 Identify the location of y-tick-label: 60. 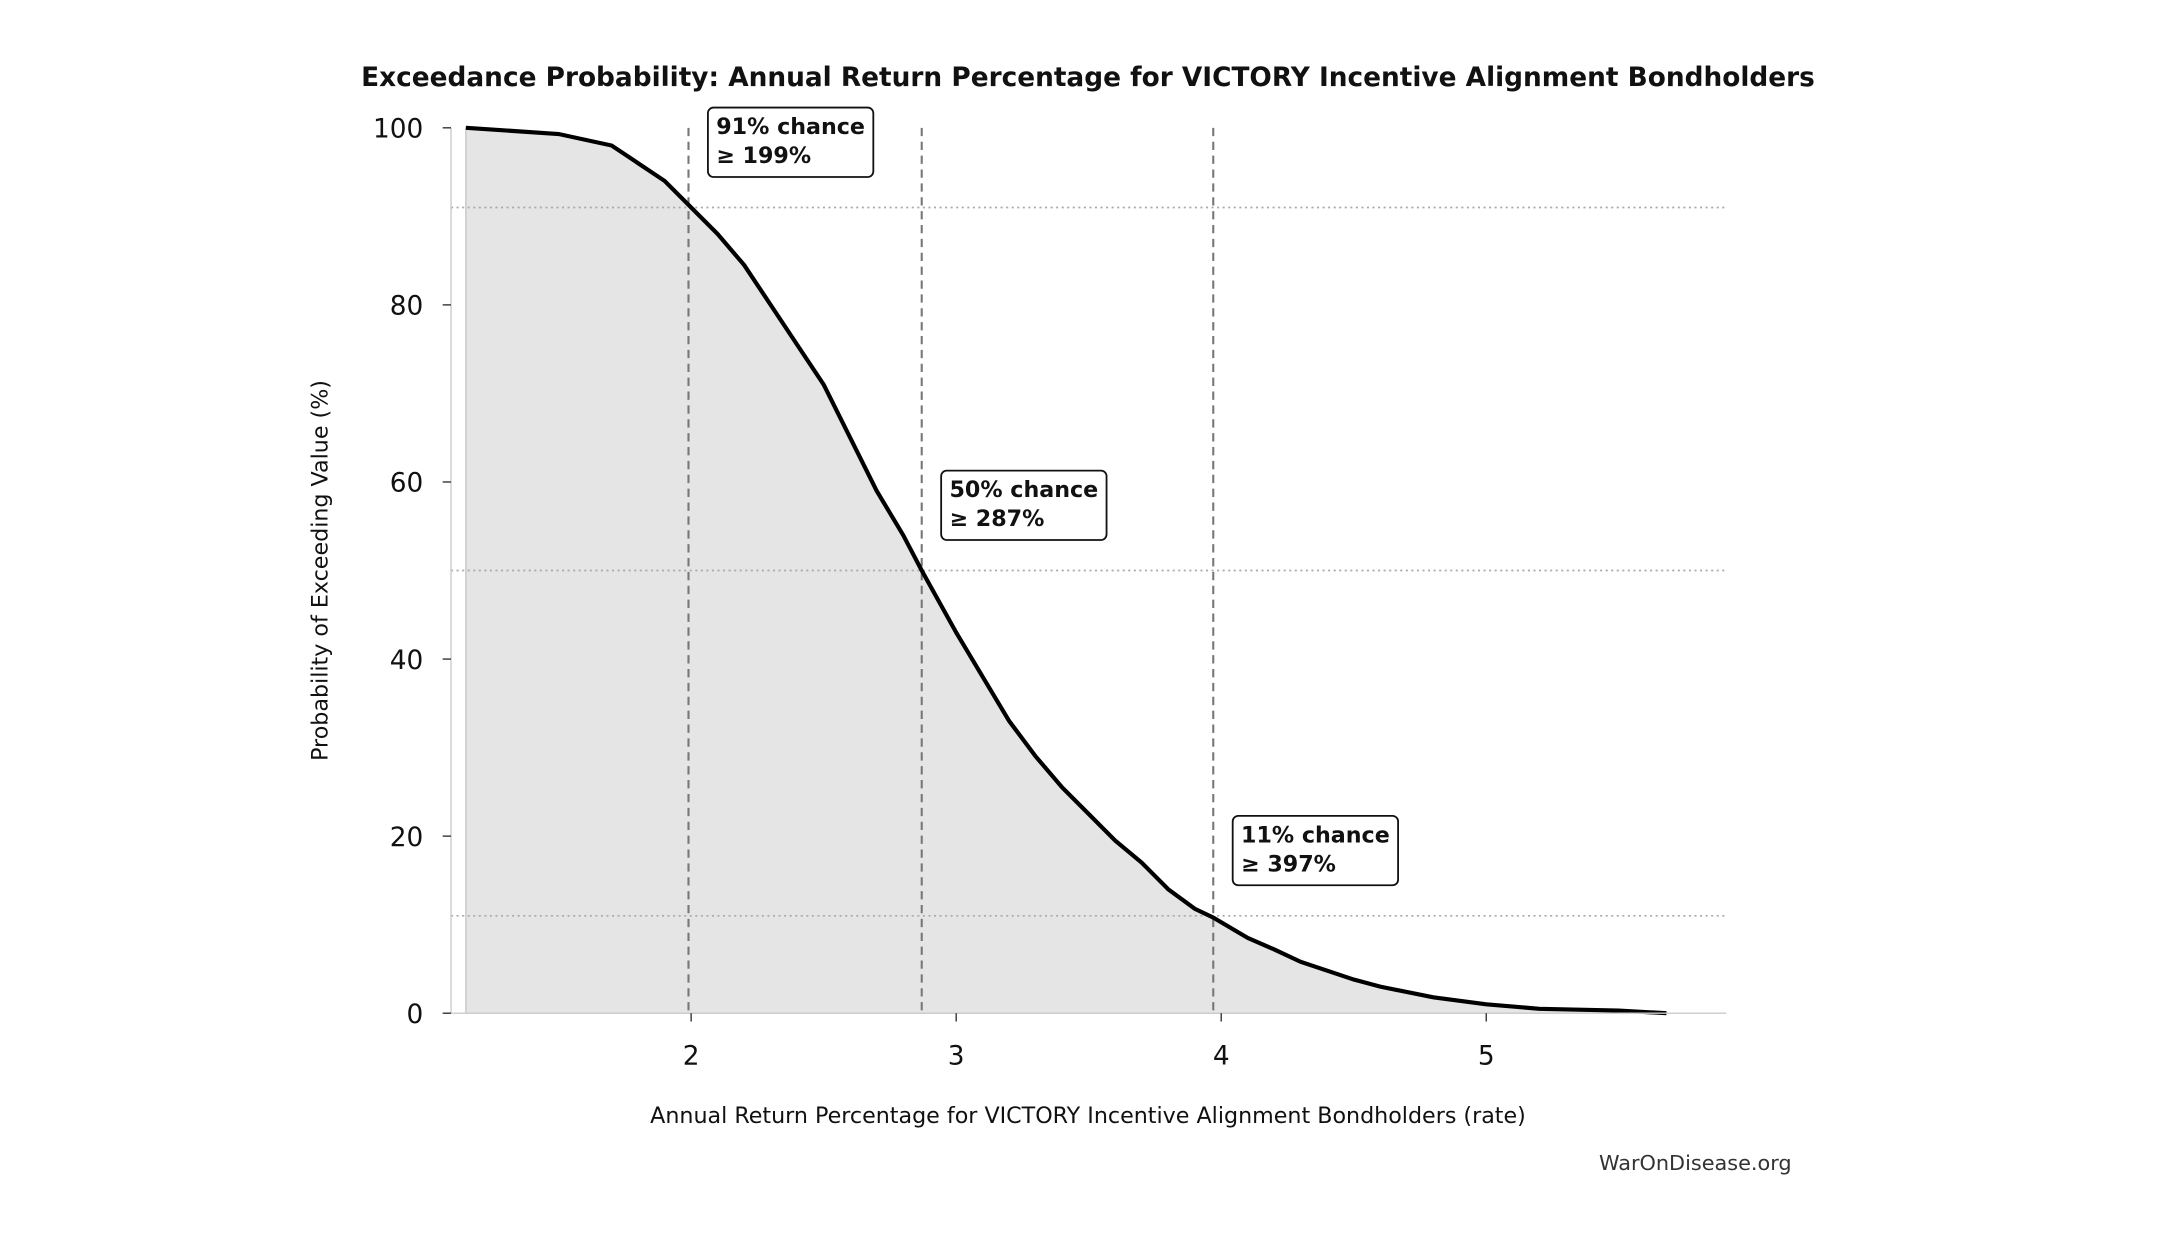
(407, 484).